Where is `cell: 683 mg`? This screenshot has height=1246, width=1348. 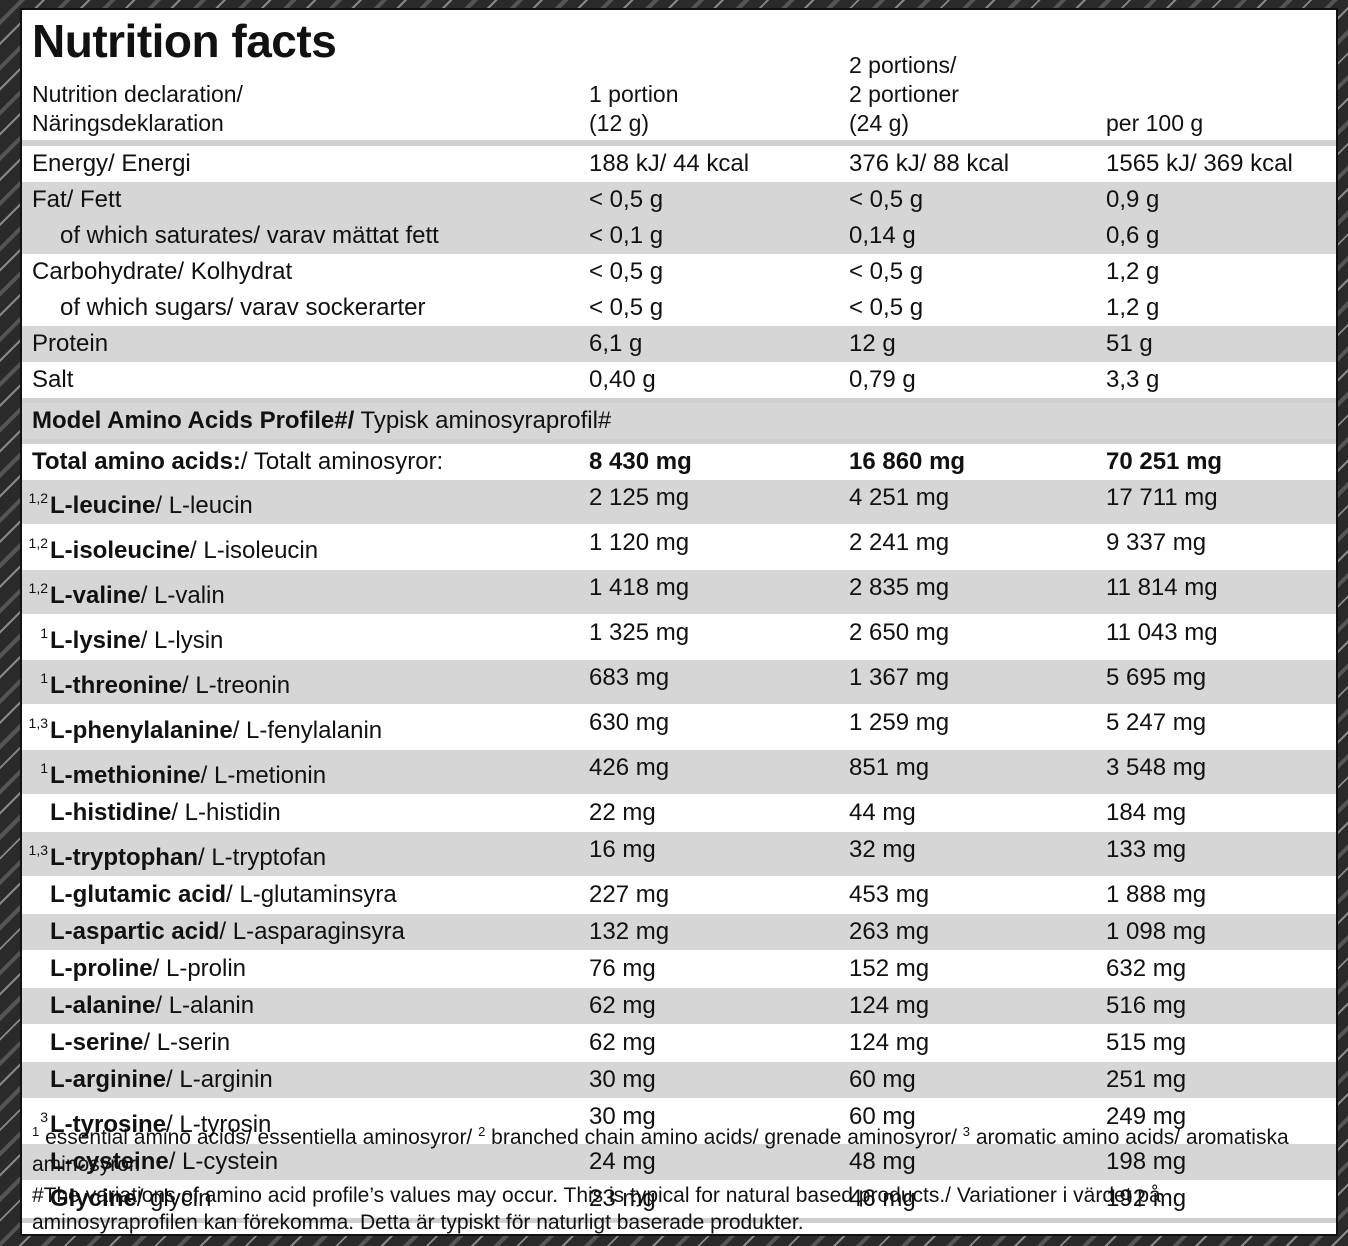
cell: 683 mg is located at coordinates (719, 682).